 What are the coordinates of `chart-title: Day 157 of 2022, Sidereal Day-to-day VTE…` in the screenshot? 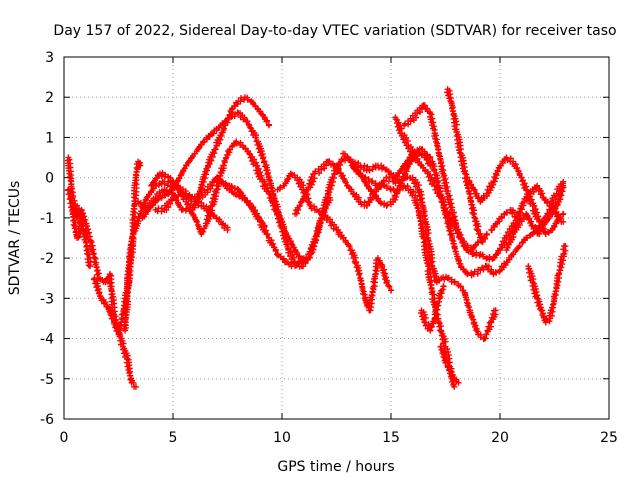 It's located at (334, 31).